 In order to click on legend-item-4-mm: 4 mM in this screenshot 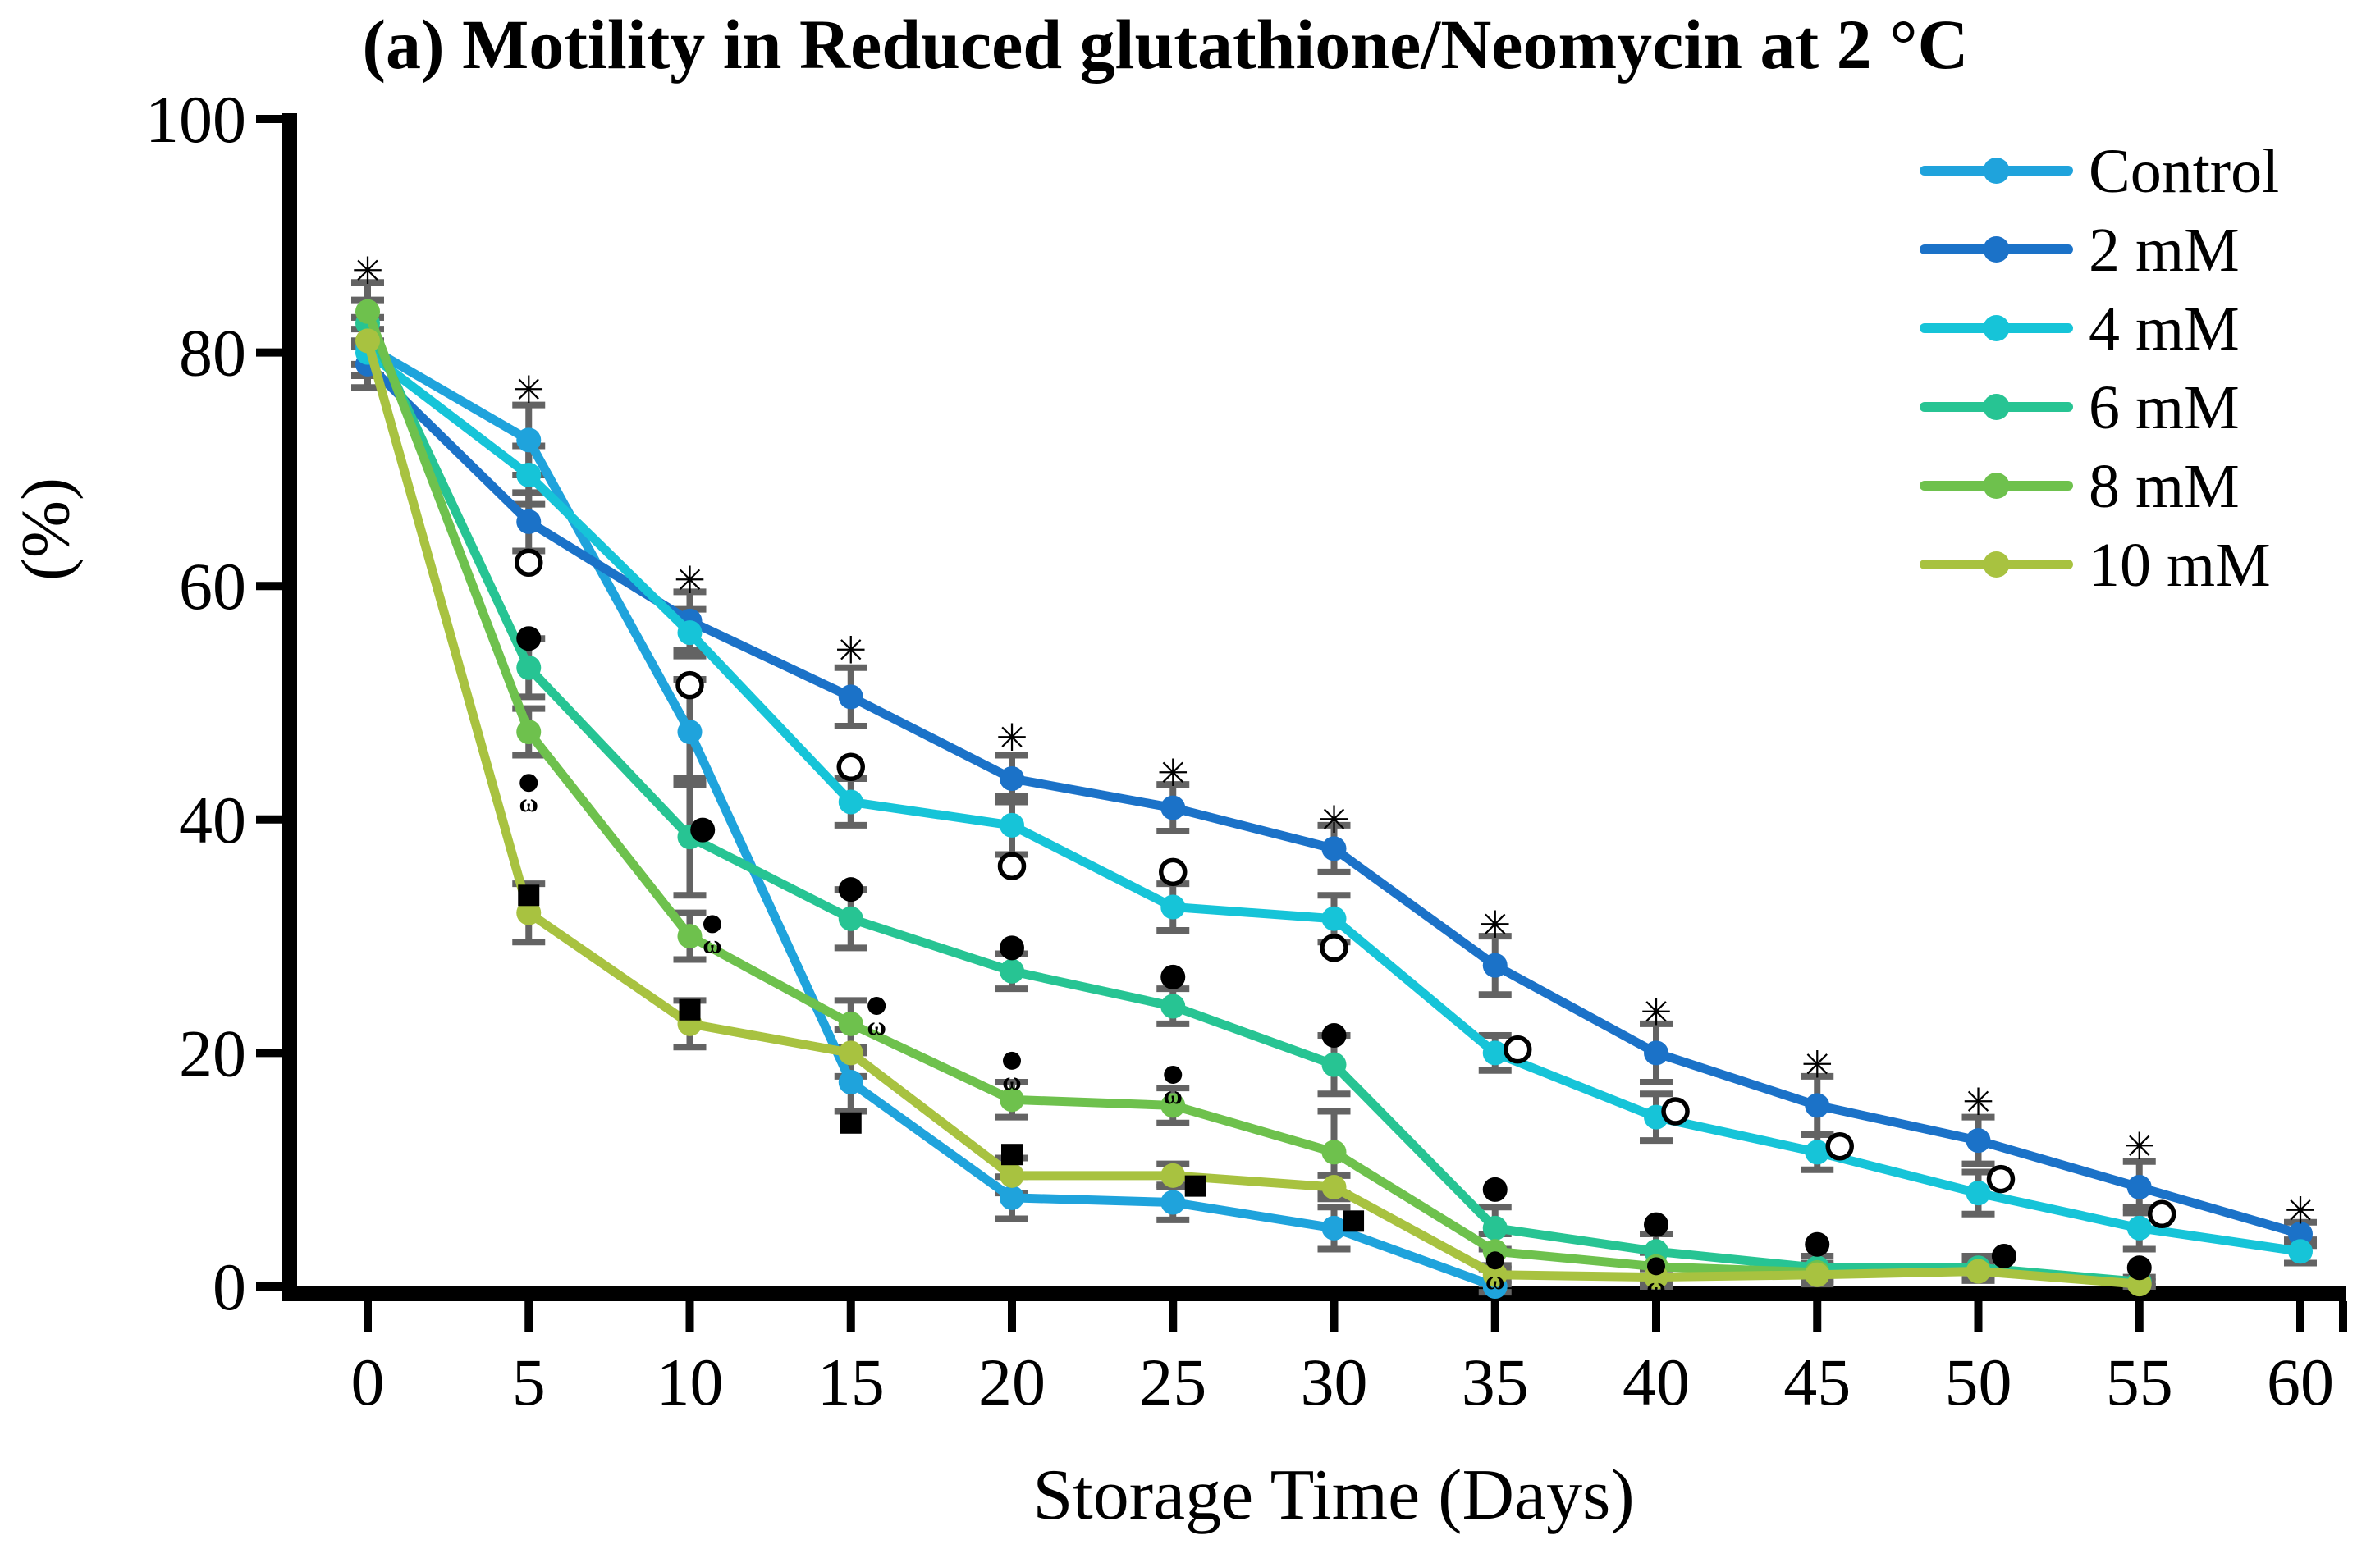, I will do `click(2080, 329)`.